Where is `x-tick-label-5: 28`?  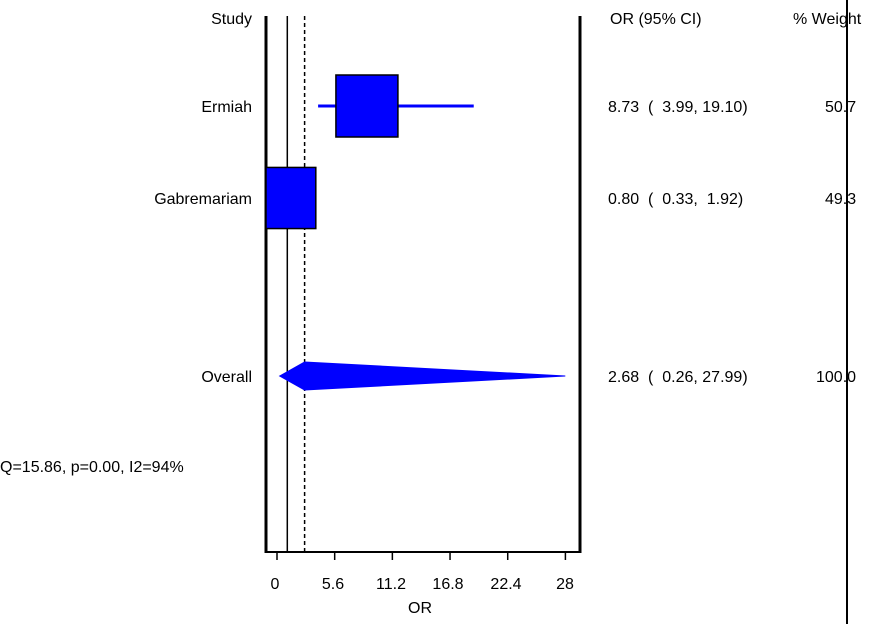
x-tick-label-5: 28 is located at coordinates (565, 584).